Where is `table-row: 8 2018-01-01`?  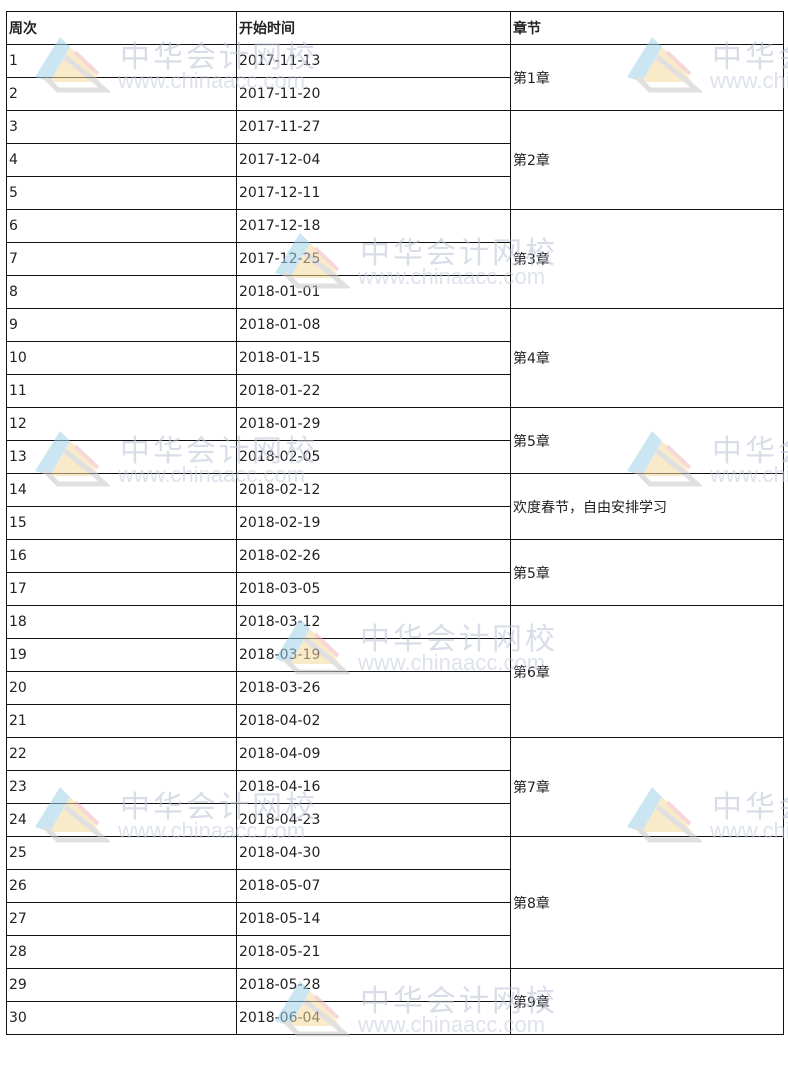 table-row: 8 2018-01-01 is located at coordinates (395, 292).